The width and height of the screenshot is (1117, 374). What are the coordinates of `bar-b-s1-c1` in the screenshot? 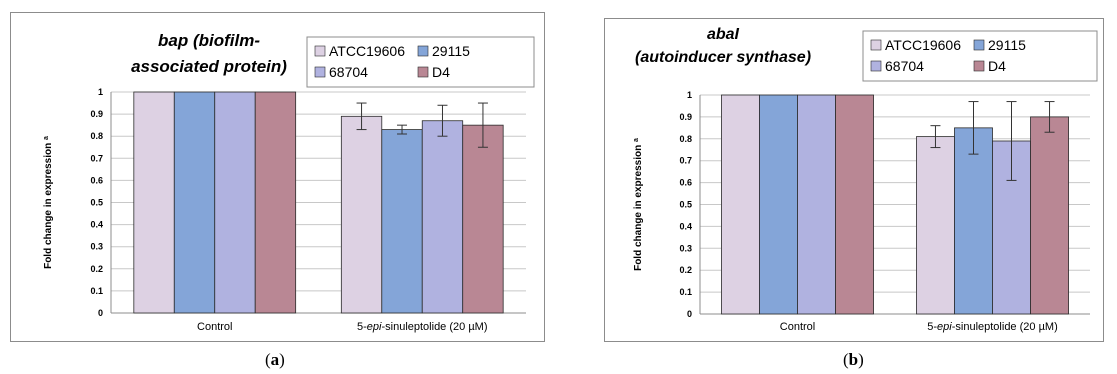 It's located at (973, 221).